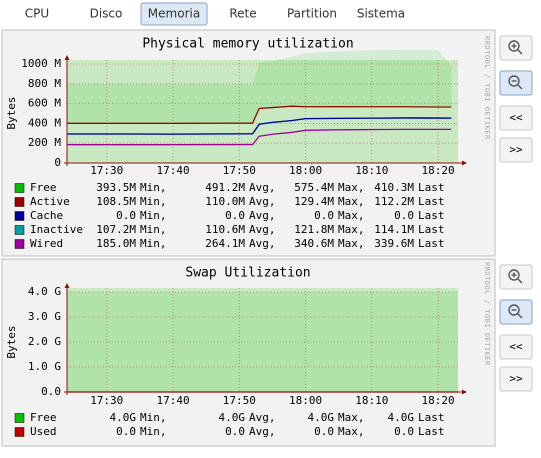 This screenshot has height=458, width=541. Describe the element at coordinates (314, 201) in the screenshot. I see `legend-stat: 129.4M` at that location.